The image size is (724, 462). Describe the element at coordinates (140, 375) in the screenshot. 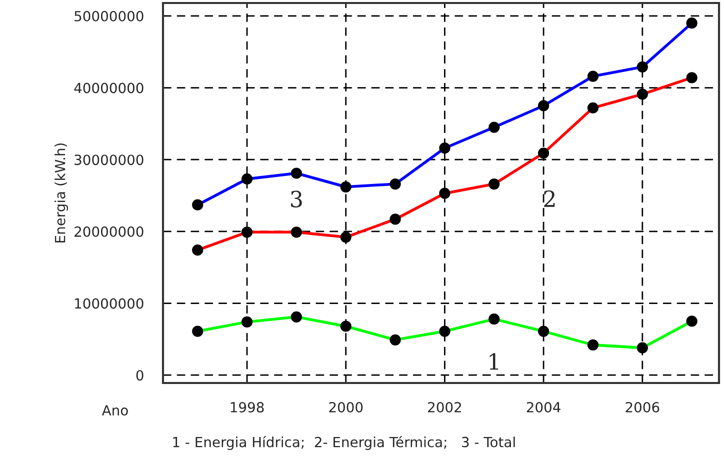

I see `y-tick-label: 0` at that location.